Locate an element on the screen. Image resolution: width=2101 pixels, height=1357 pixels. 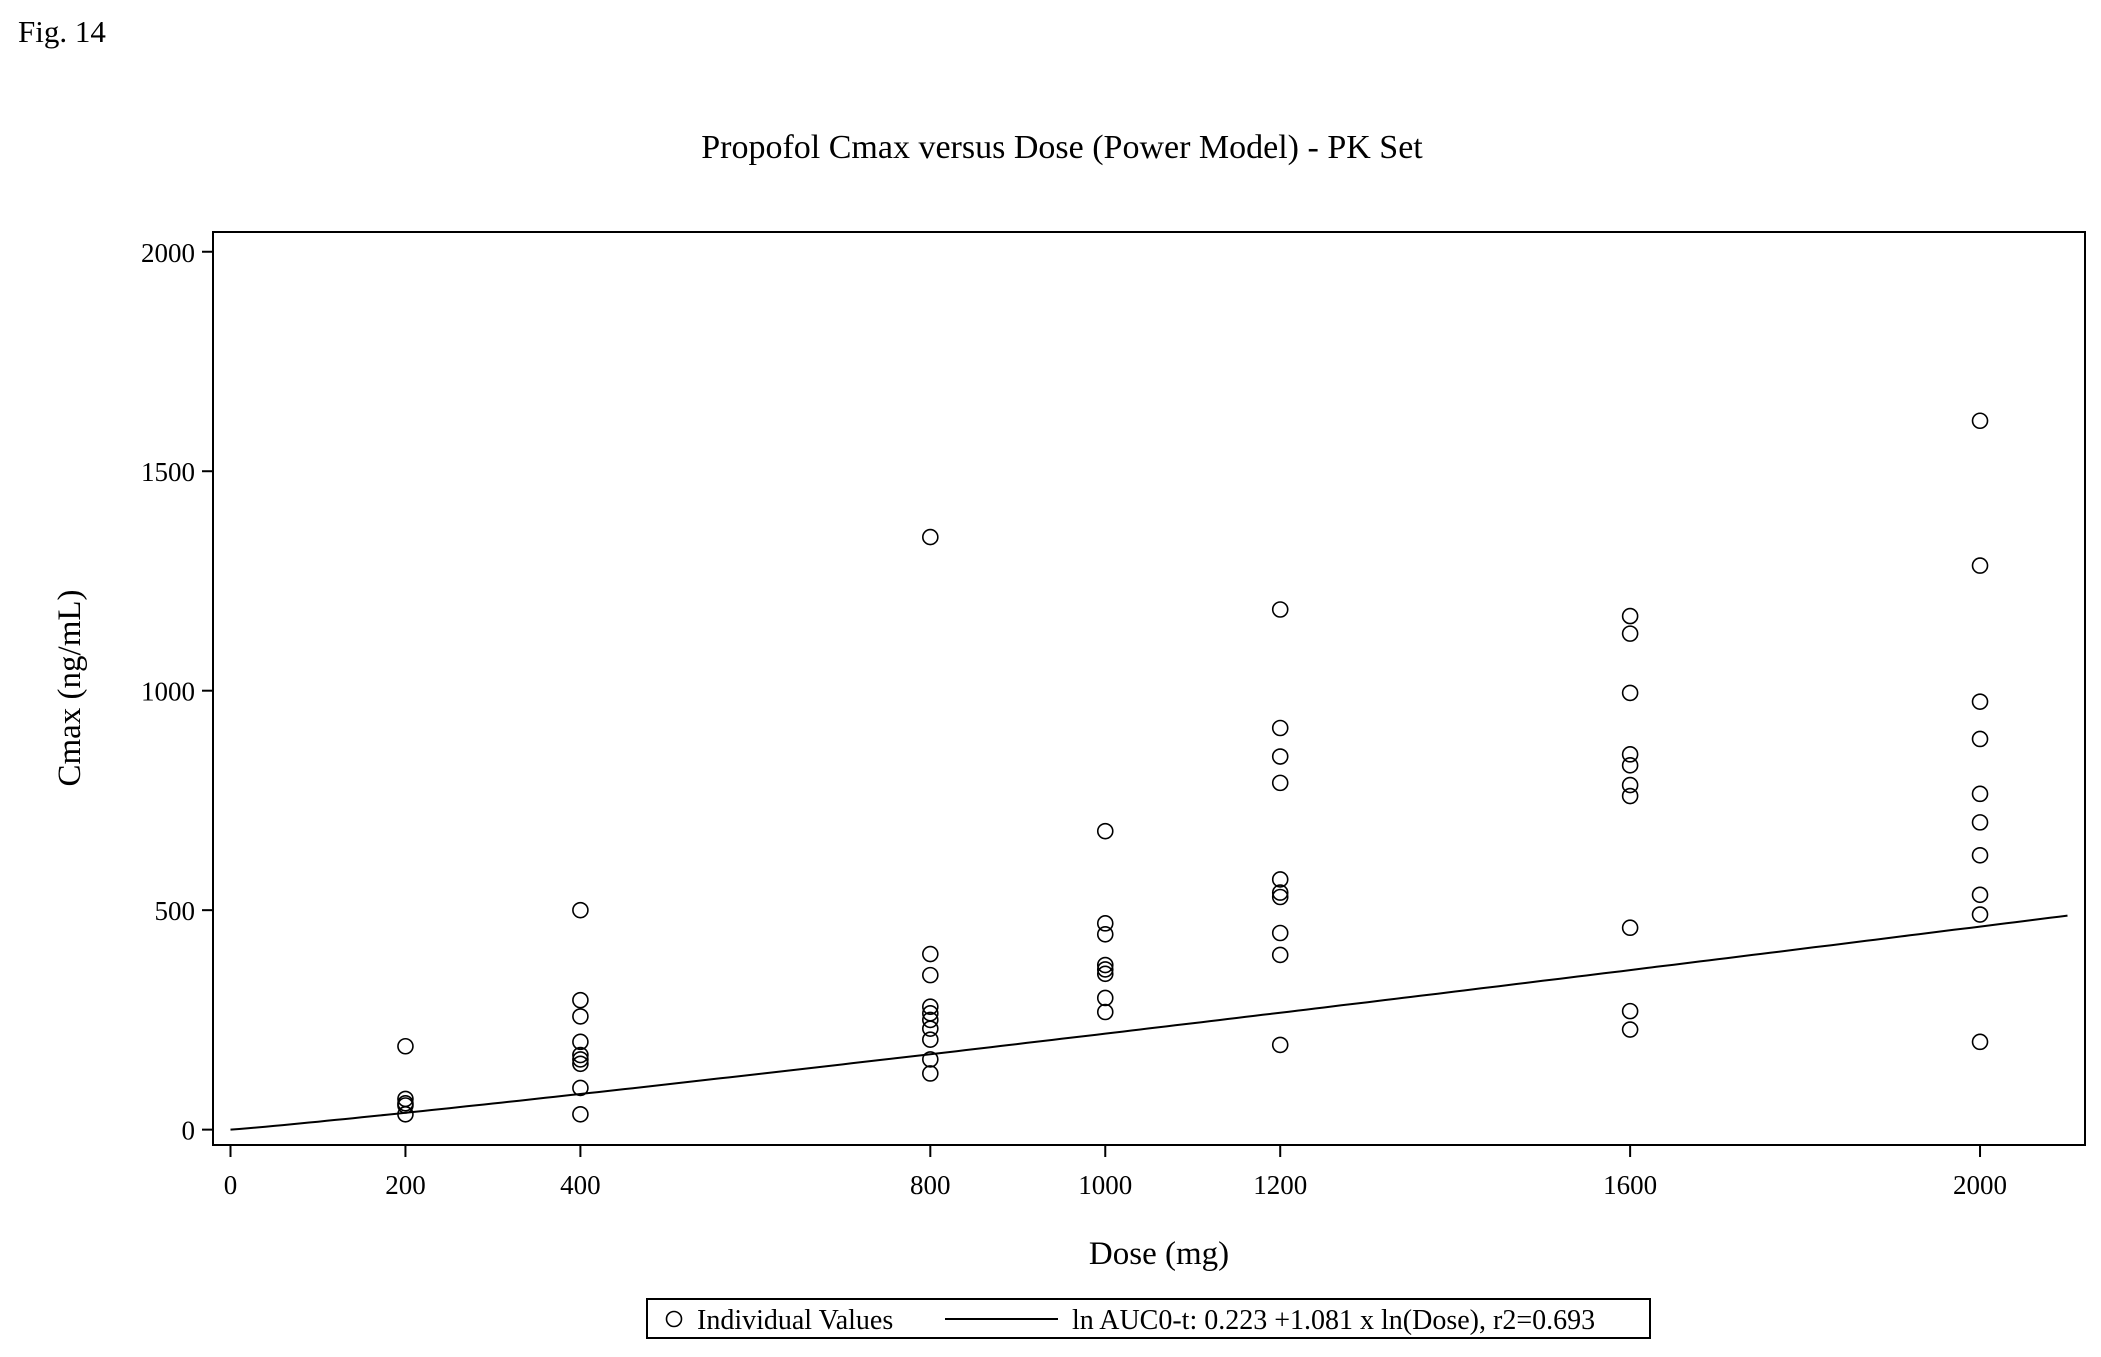
figure-label: Fig. 14 is located at coordinates (62, 31).